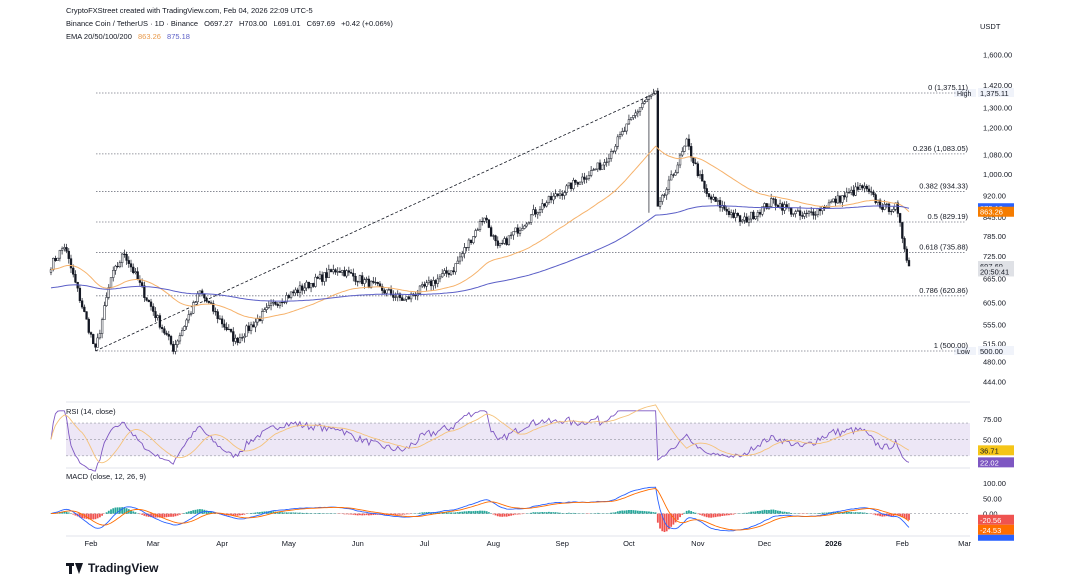 This screenshot has width=1080, height=577. I want to click on rsi-axis-tick: 75.00, so click(992, 419).